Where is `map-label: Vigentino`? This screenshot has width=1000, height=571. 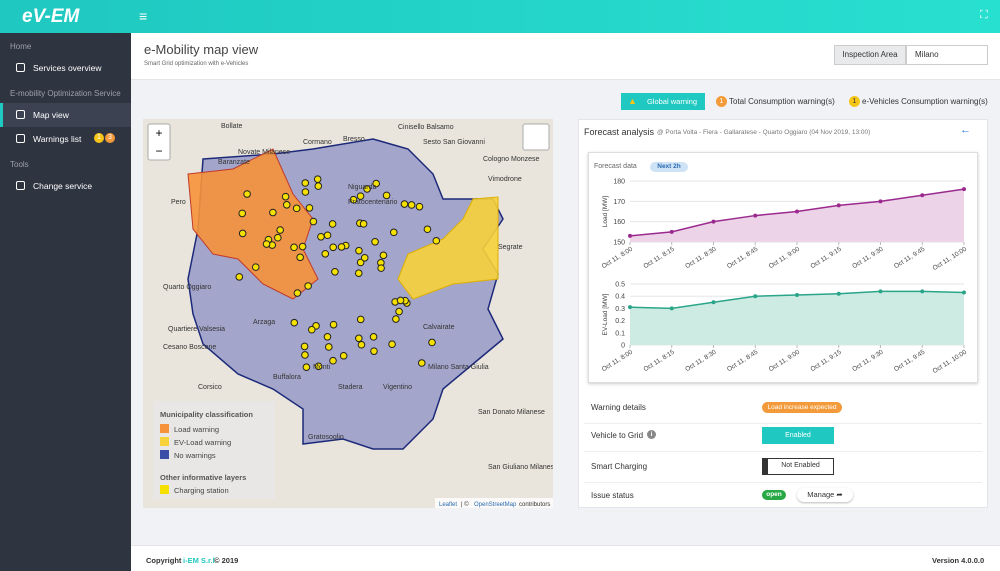
map-label: Vigentino is located at coordinates (397, 387).